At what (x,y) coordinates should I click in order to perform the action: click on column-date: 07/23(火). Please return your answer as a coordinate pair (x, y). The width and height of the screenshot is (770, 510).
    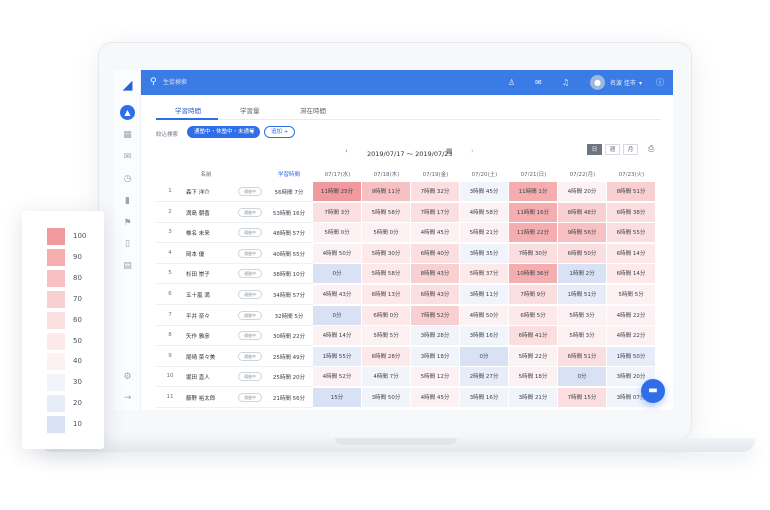
    Looking at the image, I should click on (631, 175).